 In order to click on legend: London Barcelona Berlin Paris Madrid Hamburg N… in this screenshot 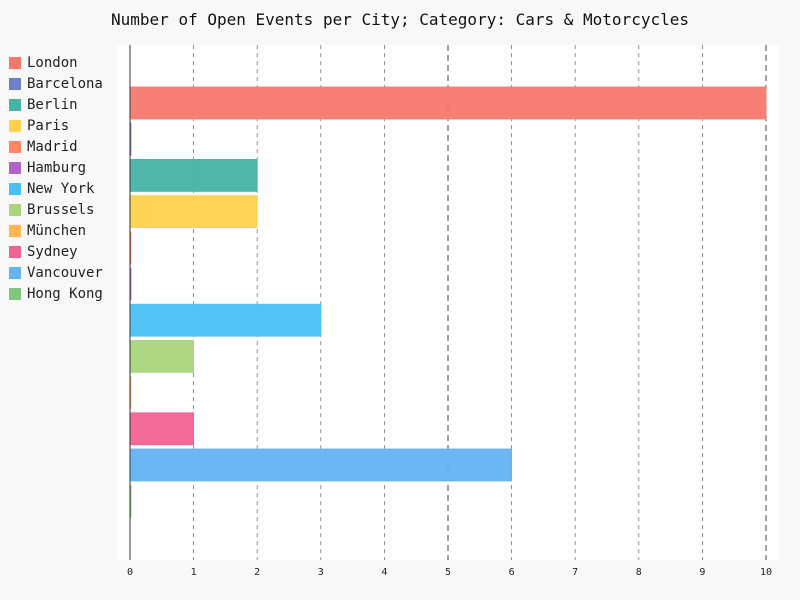, I will do `click(56, 178)`.